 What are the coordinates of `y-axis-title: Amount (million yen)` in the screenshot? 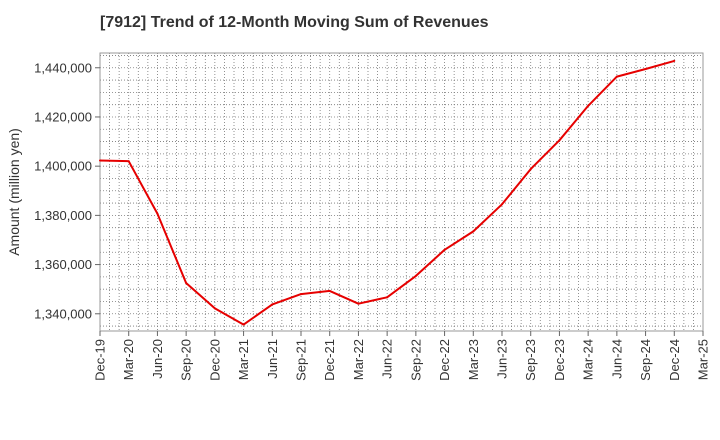 It's located at (14, 192).